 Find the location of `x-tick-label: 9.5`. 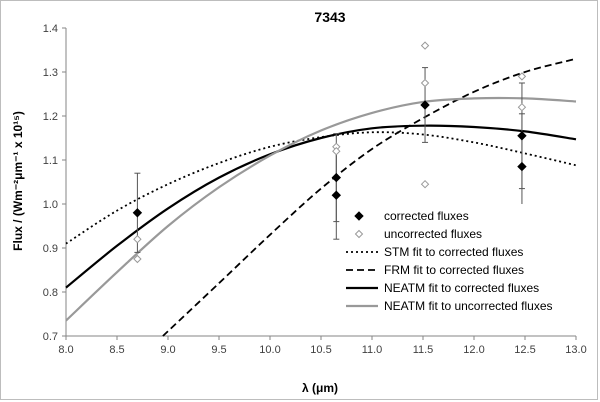

x-tick-label: 9.5 is located at coordinates (218, 350).